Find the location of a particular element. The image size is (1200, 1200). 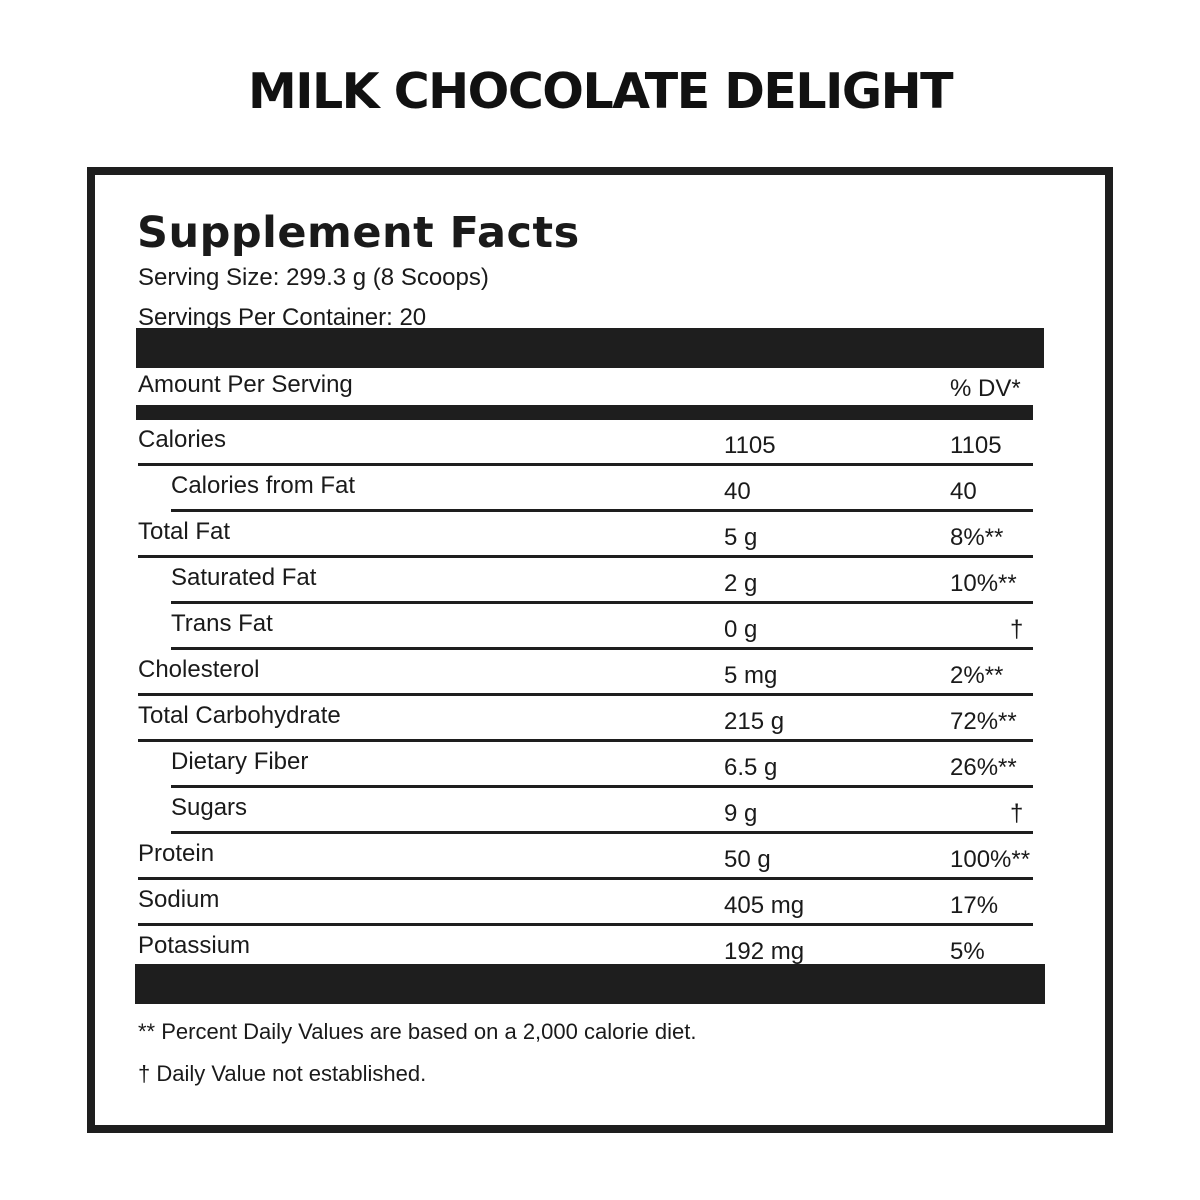

nutrient-name: Trans Fat is located at coordinates (222, 623).